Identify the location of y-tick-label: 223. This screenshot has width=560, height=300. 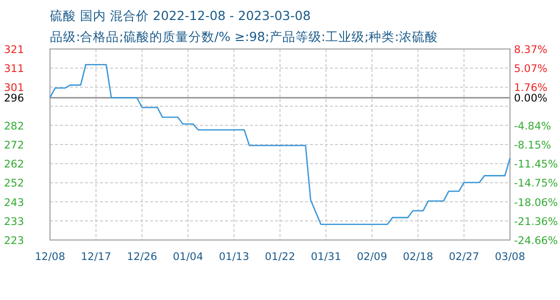
(14, 241).